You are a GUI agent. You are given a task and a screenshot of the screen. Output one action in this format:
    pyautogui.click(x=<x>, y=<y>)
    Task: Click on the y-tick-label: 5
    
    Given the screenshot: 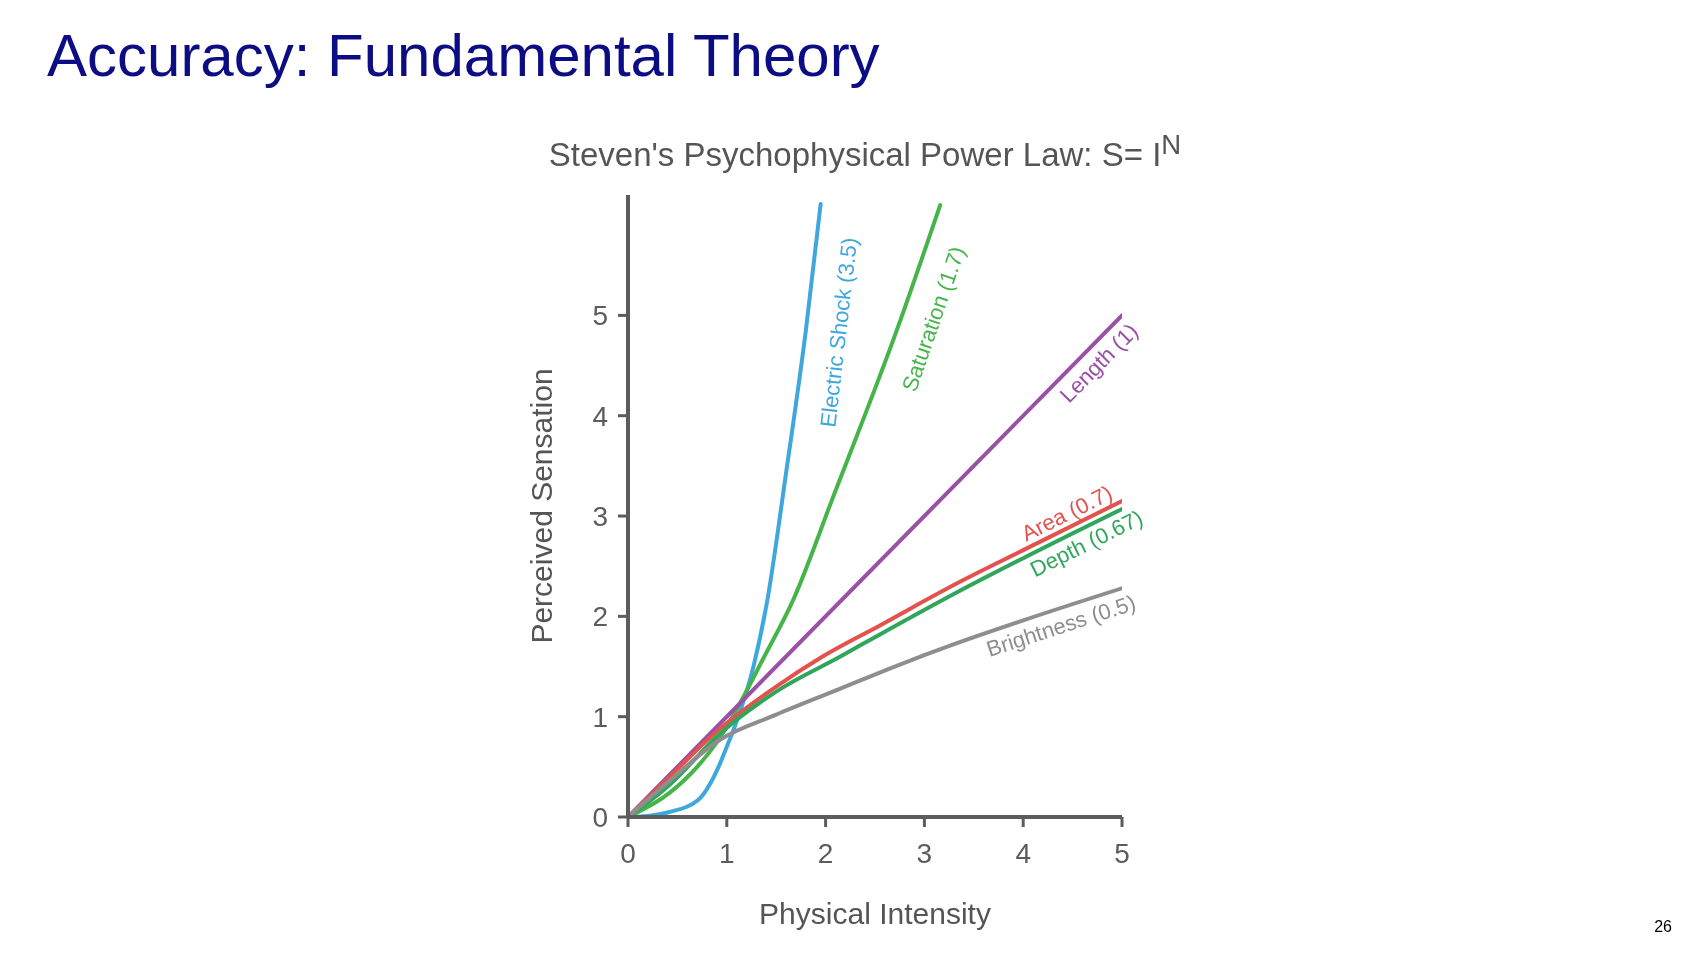 What is the action you would take?
    pyautogui.click(x=600, y=316)
    